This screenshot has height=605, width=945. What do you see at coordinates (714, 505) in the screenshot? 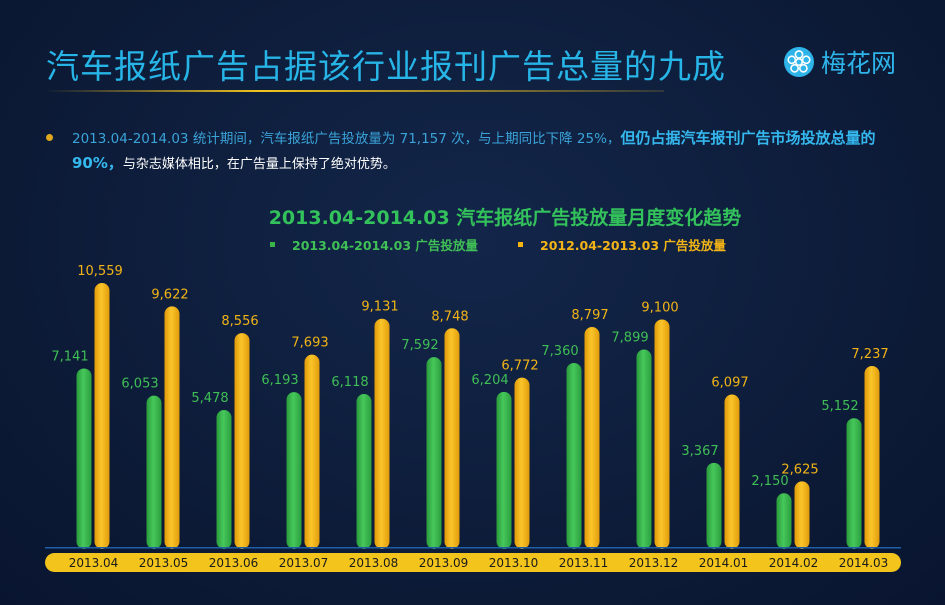
I see `bar-s0-2014.01` at bounding box center [714, 505].